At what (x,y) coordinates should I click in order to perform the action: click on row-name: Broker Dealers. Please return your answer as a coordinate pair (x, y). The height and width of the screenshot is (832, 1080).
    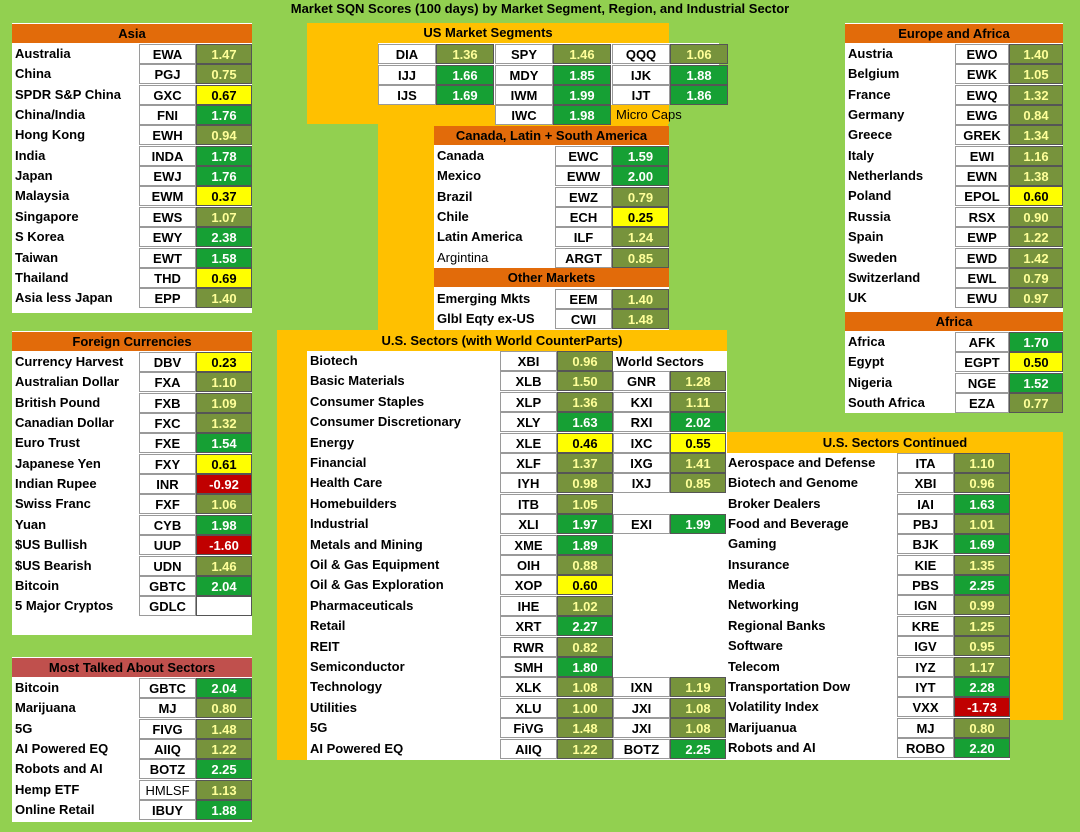
    Looking at the image, I should click on (774, 503).